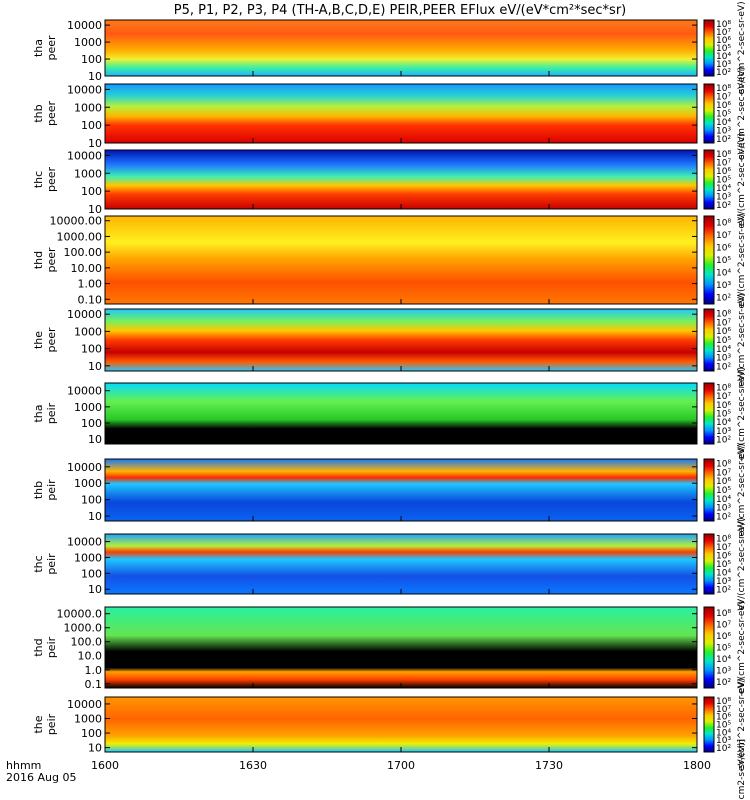  Describe the element at coordinates (697, 765) in the screenshot. I see `x-tick-label: 1800` at that location.